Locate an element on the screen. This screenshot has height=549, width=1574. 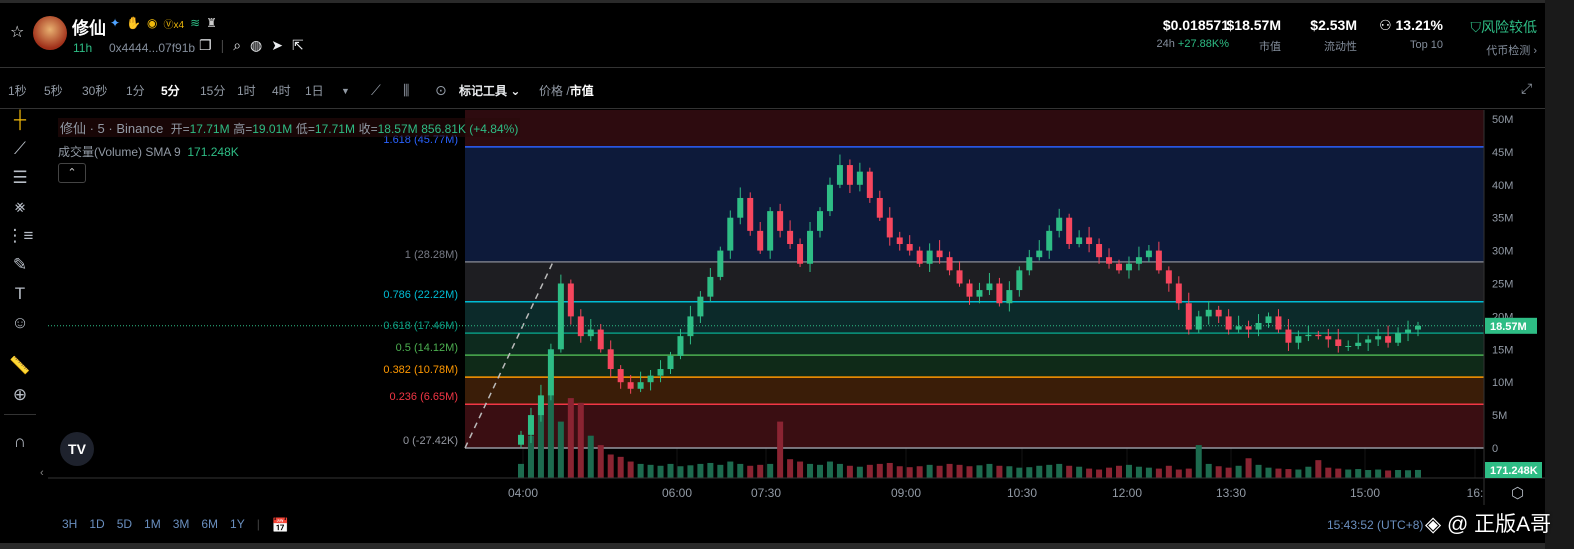
range-1y: 1Y is located at coordinates (237, 524).